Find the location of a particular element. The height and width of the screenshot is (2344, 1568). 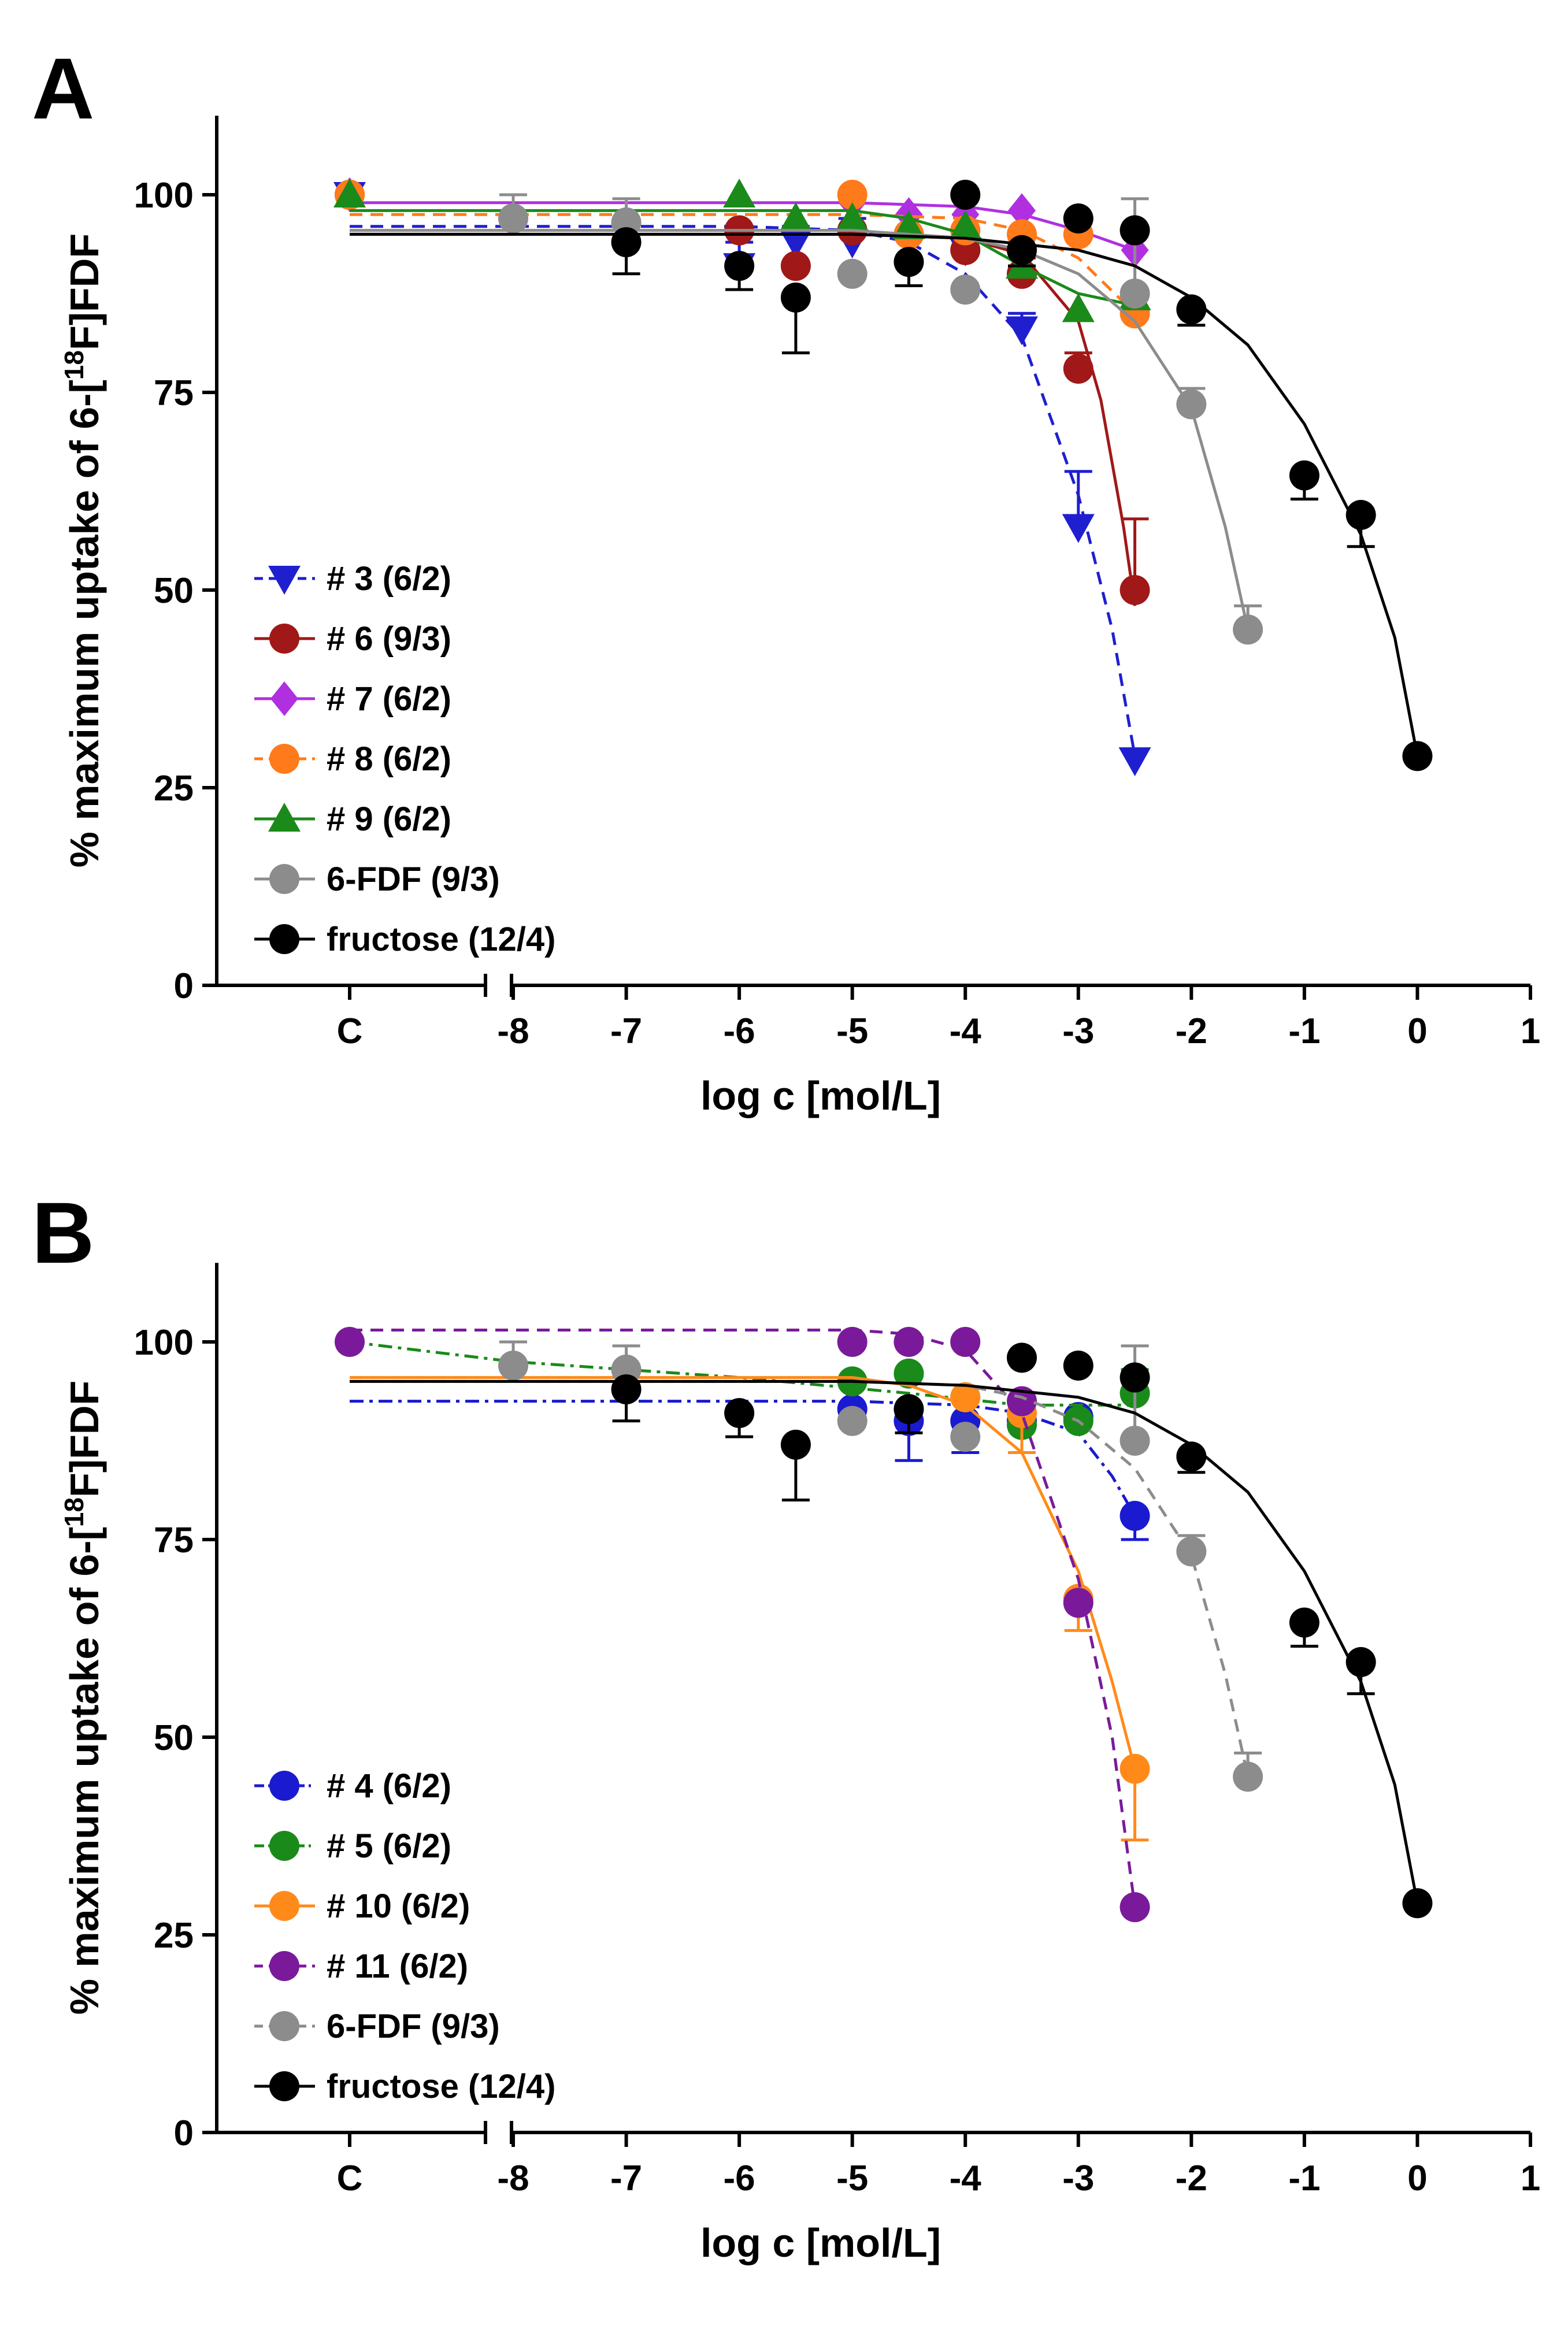

panel-b-letter: B is located at coordinates (63, 1232).